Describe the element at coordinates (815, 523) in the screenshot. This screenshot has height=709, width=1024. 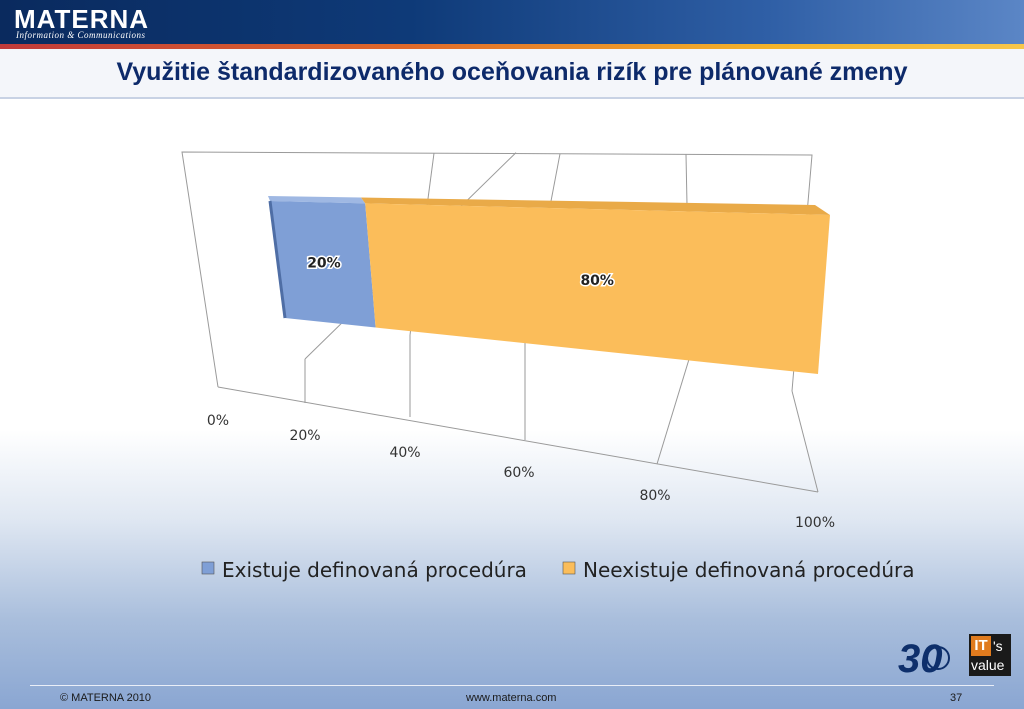
I see `x-tick-label: 100%` at that location.